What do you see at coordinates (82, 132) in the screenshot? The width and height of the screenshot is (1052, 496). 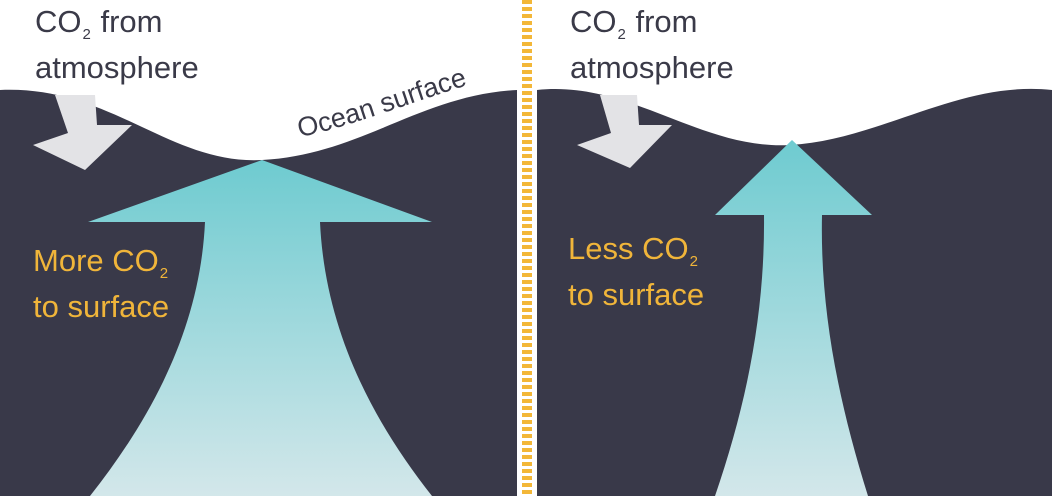 I see `co2-inflow-arrow-left` at bounding box center [82, 132].